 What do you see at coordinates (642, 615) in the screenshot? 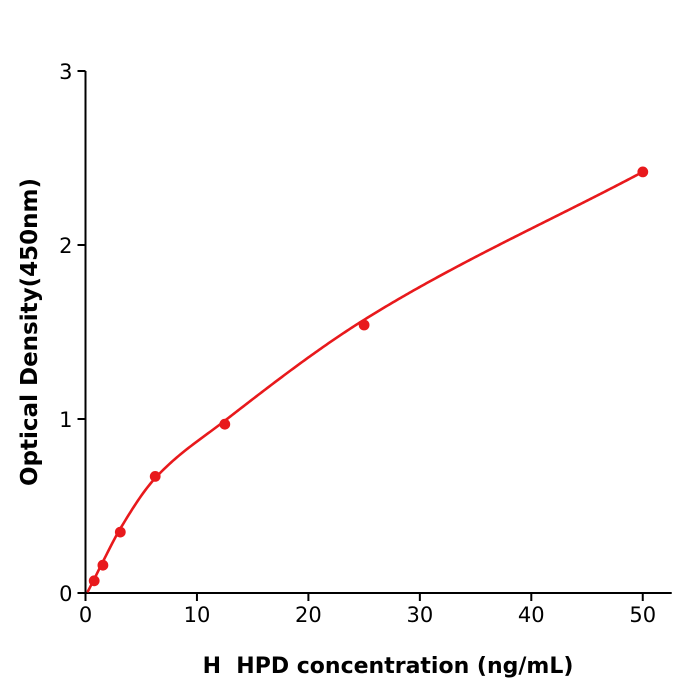
I see `x-tick-label: 50` at bounding box center [642, 615].